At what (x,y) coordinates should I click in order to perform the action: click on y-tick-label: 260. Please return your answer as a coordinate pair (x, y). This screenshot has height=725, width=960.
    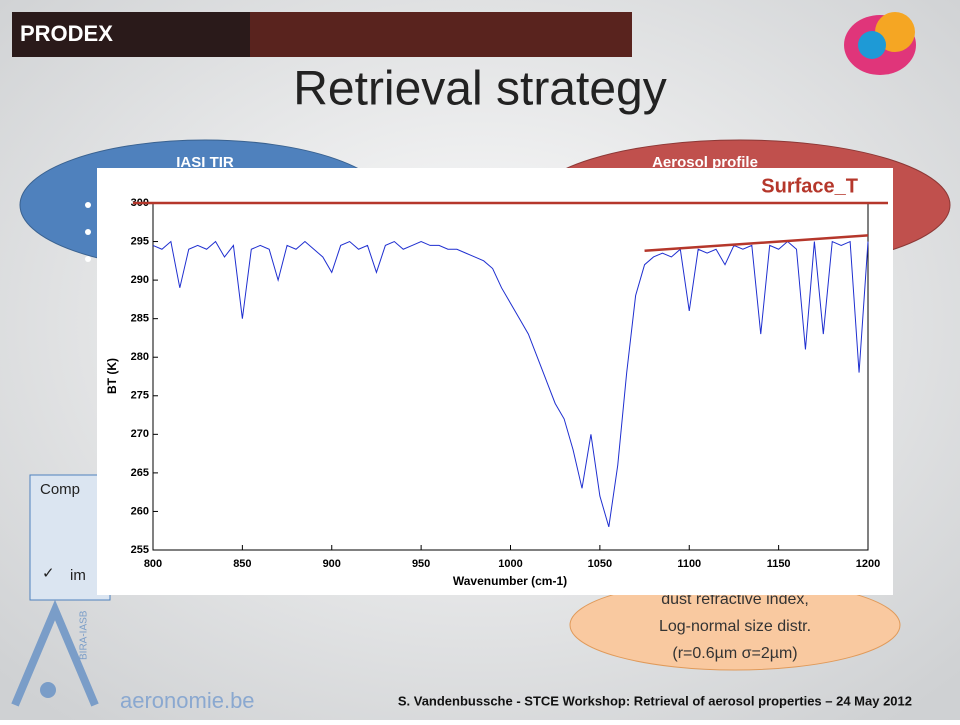
    Looking at the image, I should click on (140, 511).